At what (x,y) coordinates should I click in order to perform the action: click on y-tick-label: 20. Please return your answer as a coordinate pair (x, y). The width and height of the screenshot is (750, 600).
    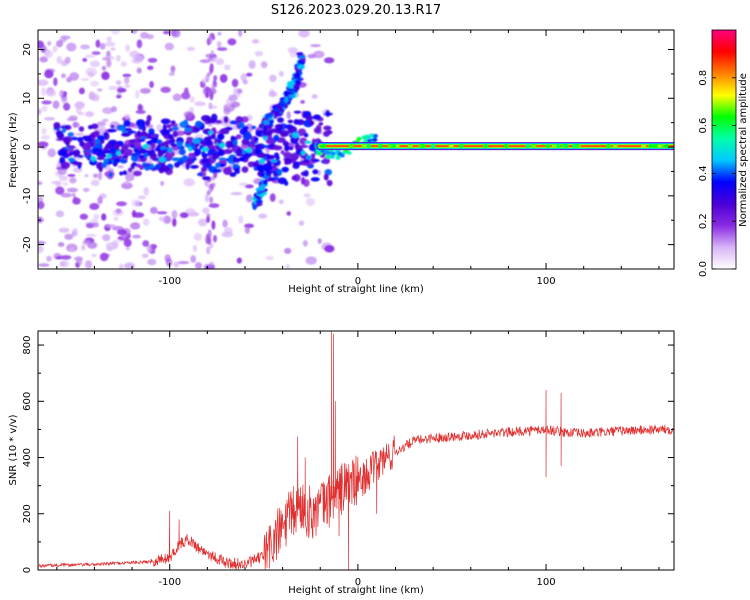
    Looking at the image, I should click on (27, 49).